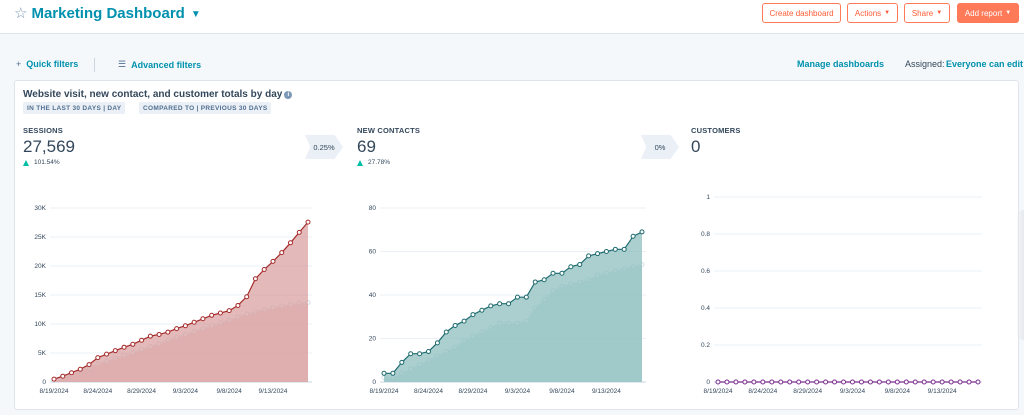 The height and width of the screenshot is (415, 1024). What do you see at coordinates (925, 64) in the screenshot?
I see `assigned-label: Assigned:` at bounding box center [925, 64].